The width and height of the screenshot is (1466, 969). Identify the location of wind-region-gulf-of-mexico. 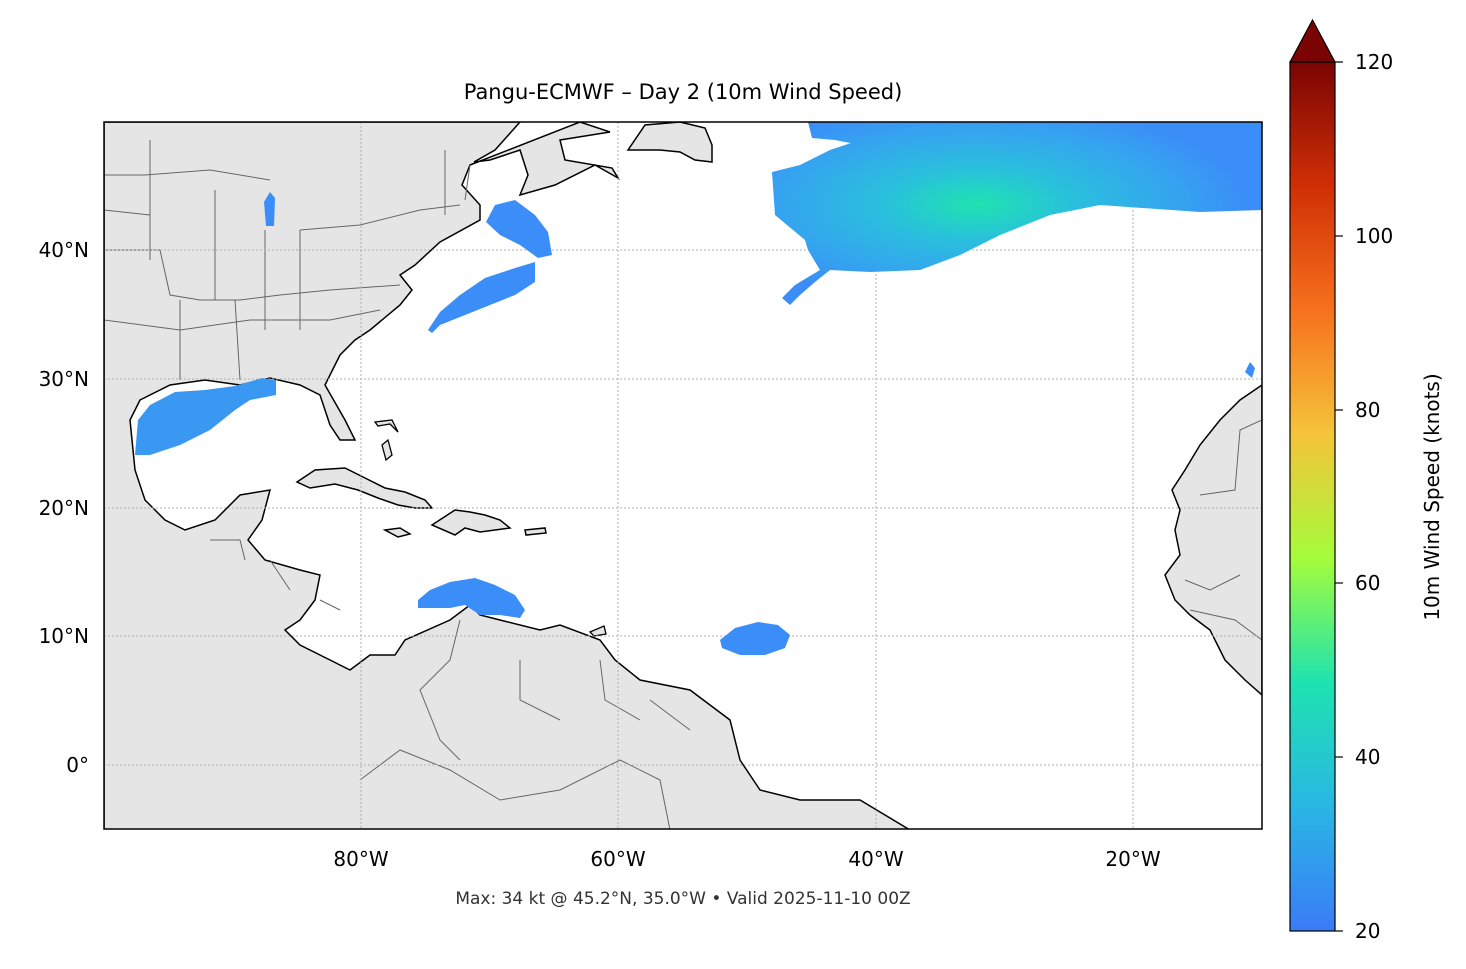
(205, 416).